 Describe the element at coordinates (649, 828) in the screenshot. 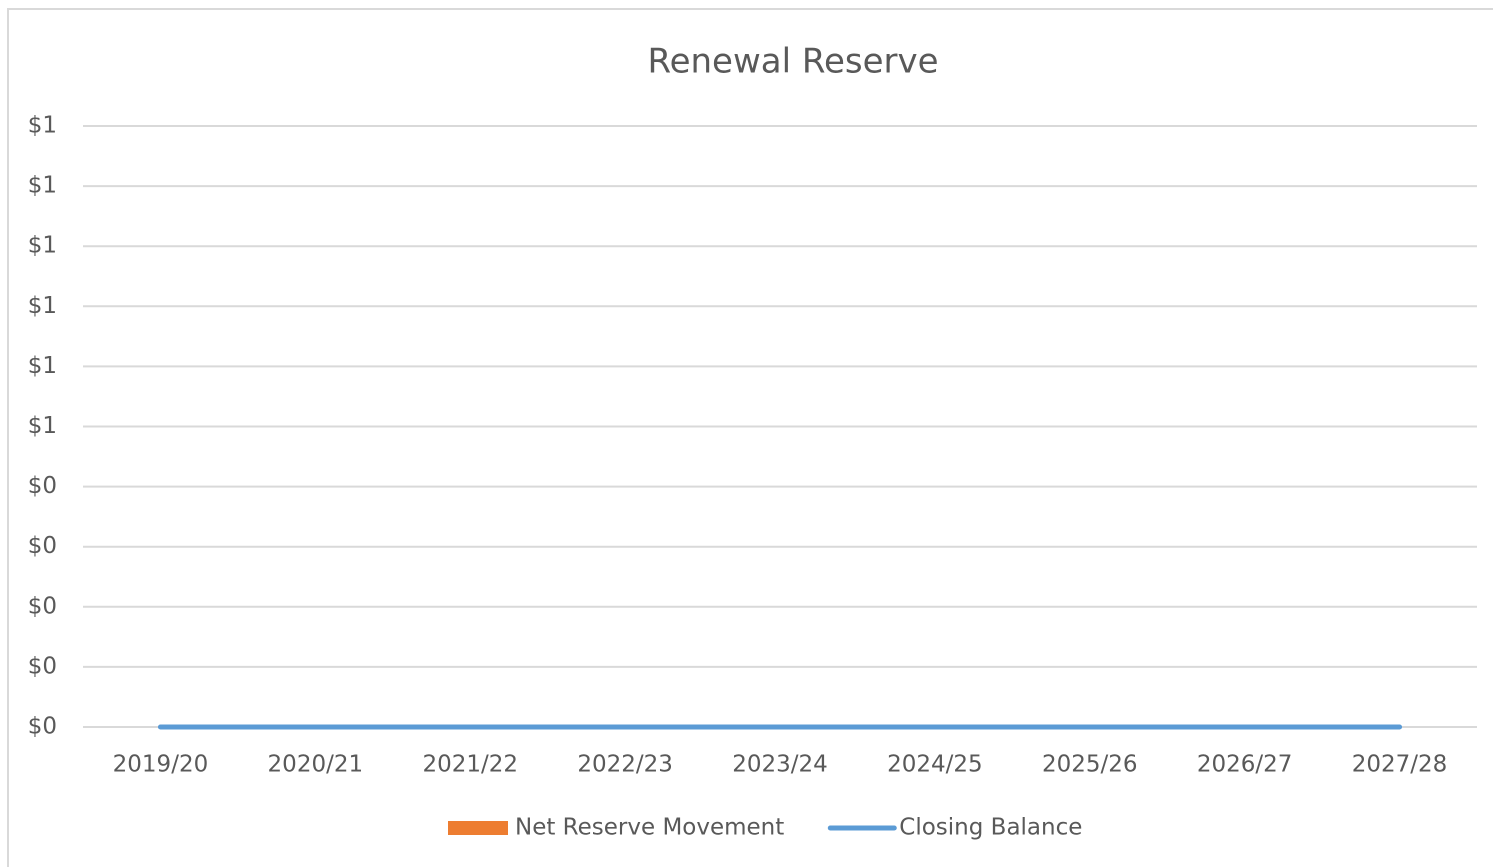

I see `legend-label: Net Reserve Movement` at that location.